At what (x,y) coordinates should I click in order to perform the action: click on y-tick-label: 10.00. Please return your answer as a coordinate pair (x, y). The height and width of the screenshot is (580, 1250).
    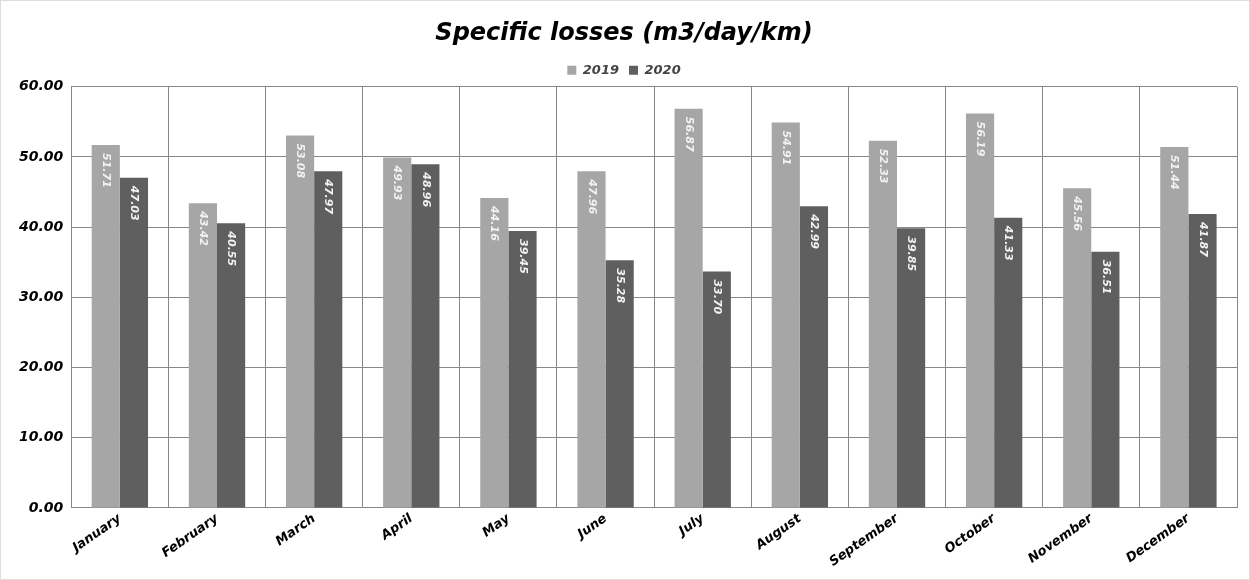
    Looking at the image, I should click on (41, 436).